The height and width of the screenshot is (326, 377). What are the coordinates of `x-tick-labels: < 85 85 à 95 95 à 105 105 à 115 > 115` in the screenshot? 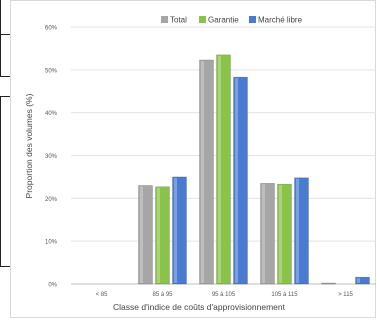 It's located at (225, 295).